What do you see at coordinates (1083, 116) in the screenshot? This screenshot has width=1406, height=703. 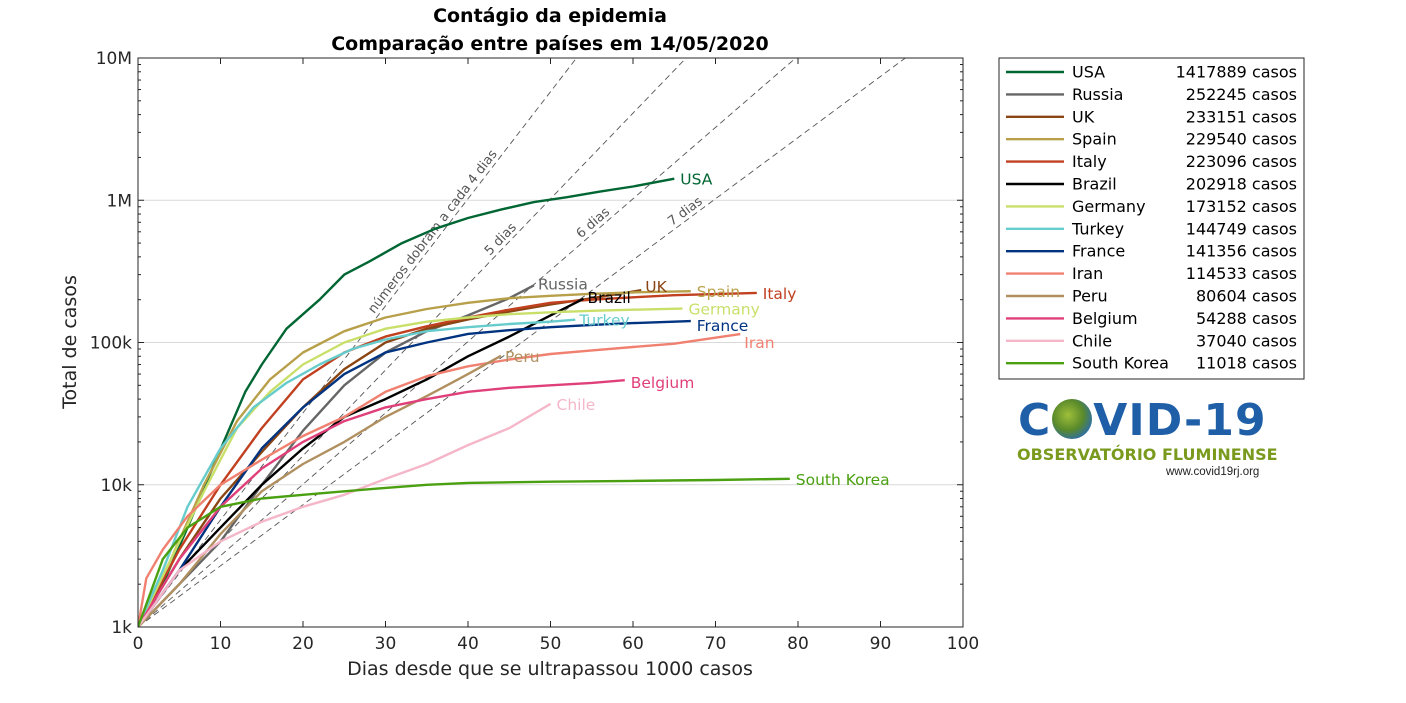 I see `legend-entry-name: UK` at bounding box center [1083, 116].